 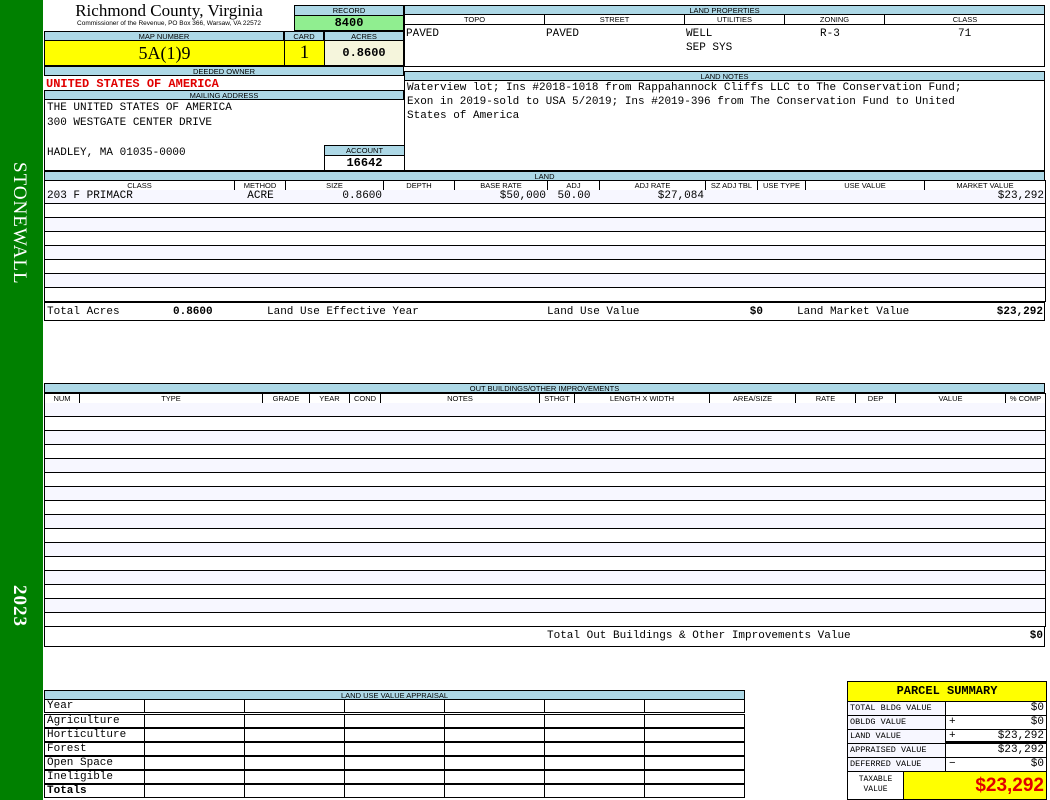 I want to click on land-property-value: PAVED, so click(x=423, y=34).